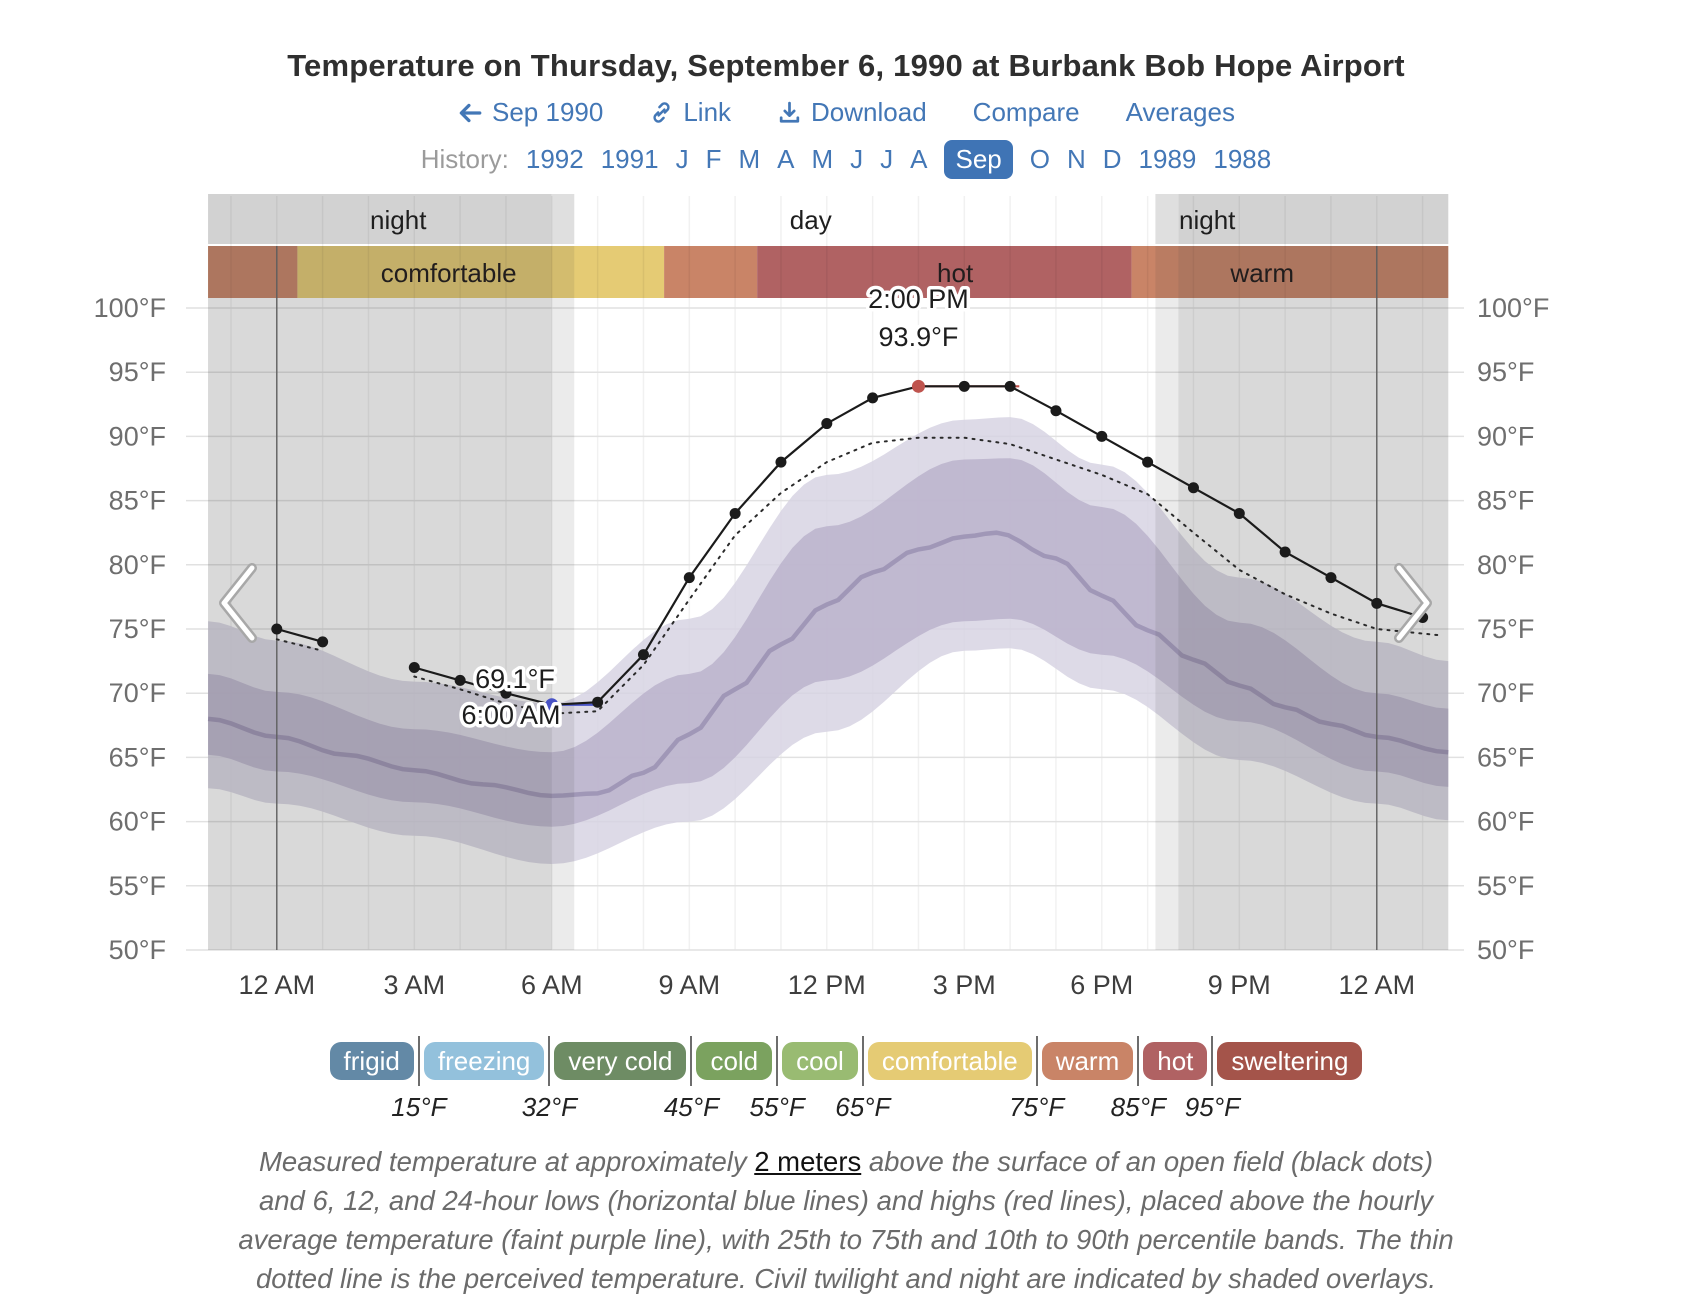 The height and width of the screenshot is (1316, 1692). Describe the element at coordinates (238, 603) in the screenshot. I see `prev-day-chevron-inner` at that location.